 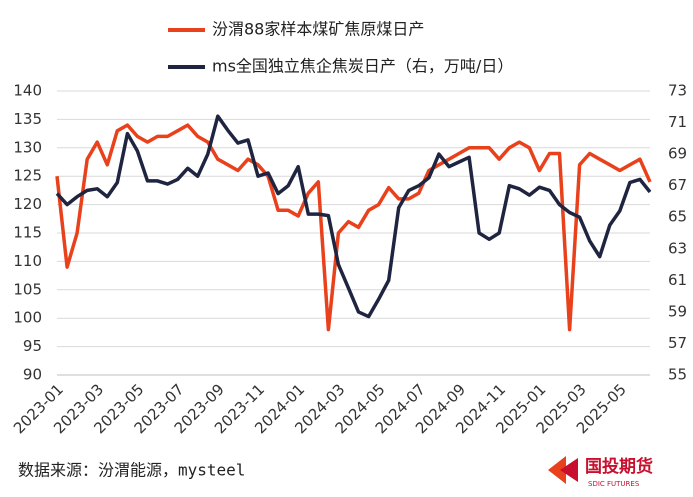 What do you see at coordinates (619, 466) in the screenshot?
I see `logo-text: 国投期货` at bounding box center [619, 466].